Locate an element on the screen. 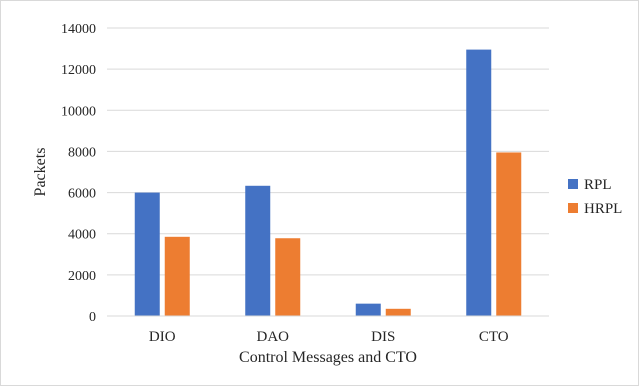 This screenshot has width=639, height=390. bar-rpl-dis is located at coordinates (368, 309).